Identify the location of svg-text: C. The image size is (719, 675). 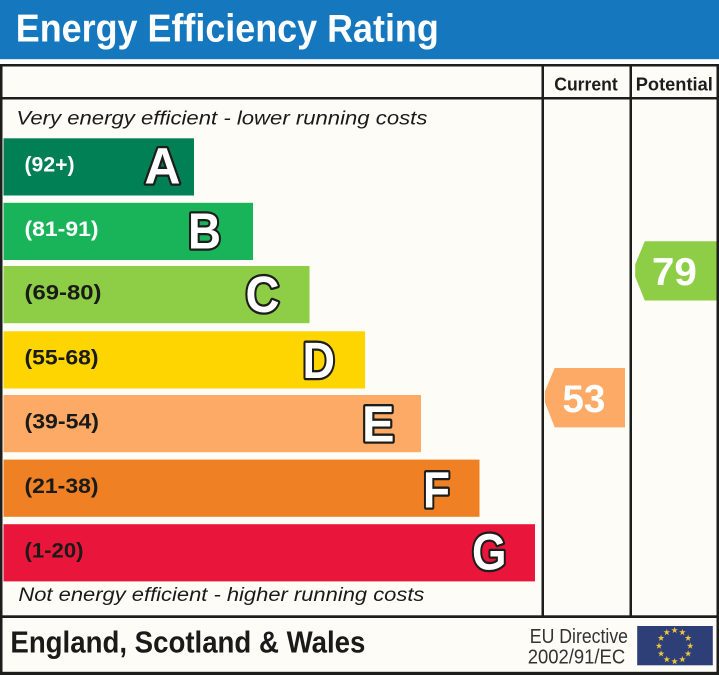
(263, 294).